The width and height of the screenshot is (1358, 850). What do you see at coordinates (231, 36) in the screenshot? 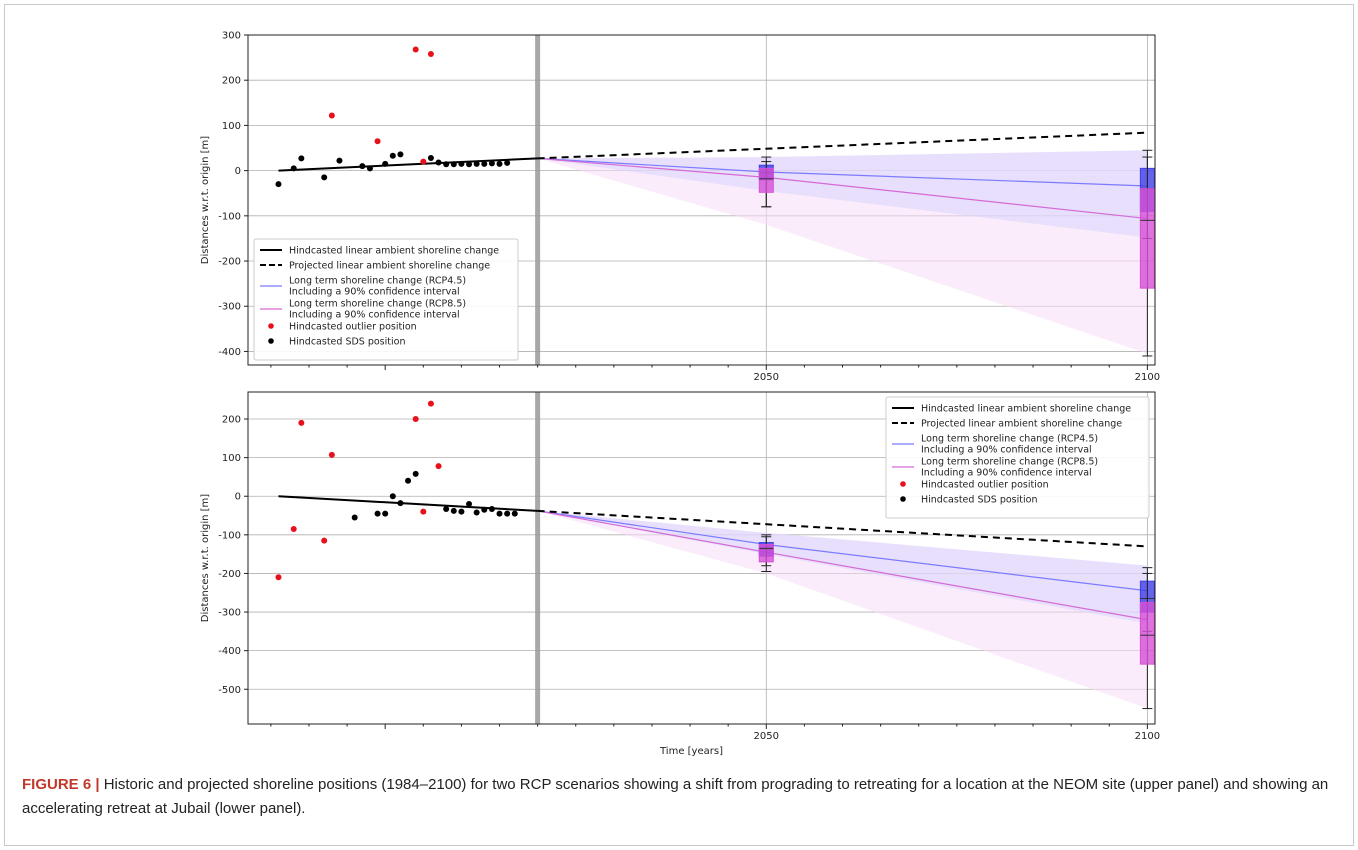
I see `y-tick-label: 300` at bounding box center [231, 36].